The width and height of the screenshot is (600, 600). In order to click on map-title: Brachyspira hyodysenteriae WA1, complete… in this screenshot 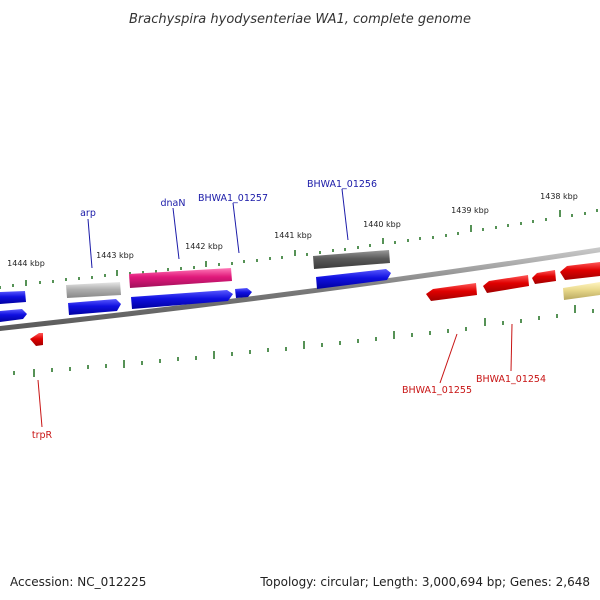, I will do `click(300, 19)`.